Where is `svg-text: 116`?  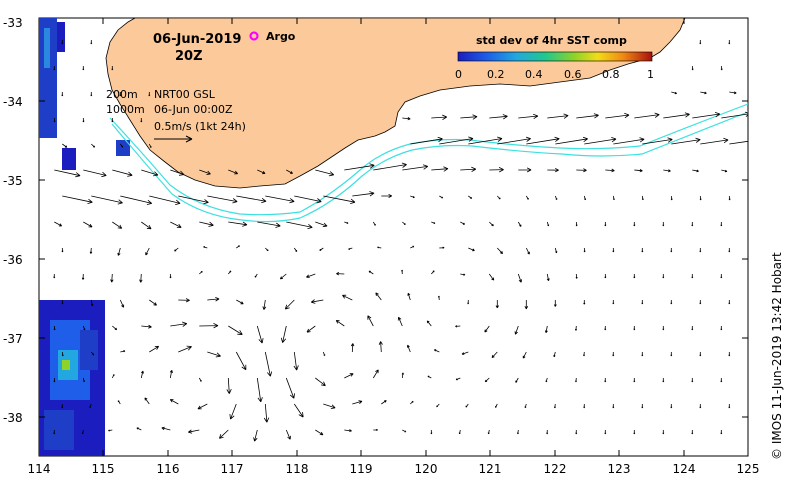
svg-text: 116 is located at coordinates (168, 469).